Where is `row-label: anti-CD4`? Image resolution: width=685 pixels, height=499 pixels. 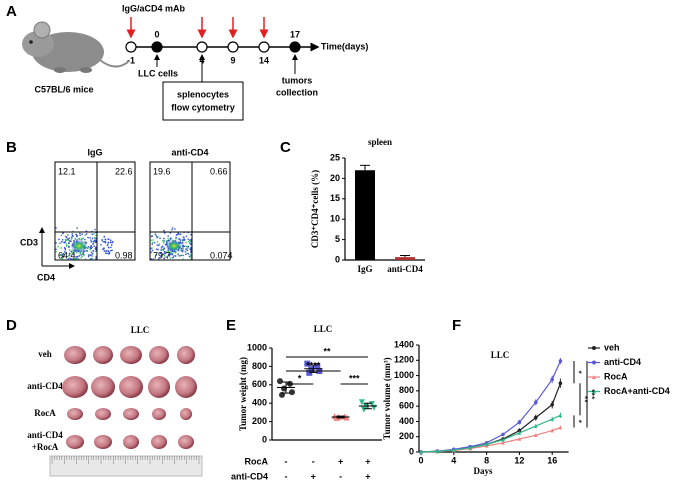 row-label: anti-CD4 is located at coordinates (45, 386).